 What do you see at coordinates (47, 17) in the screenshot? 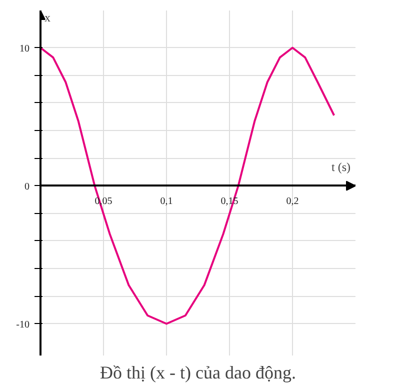
I see `y-axis-title: x` at bounding box center [47, 17].